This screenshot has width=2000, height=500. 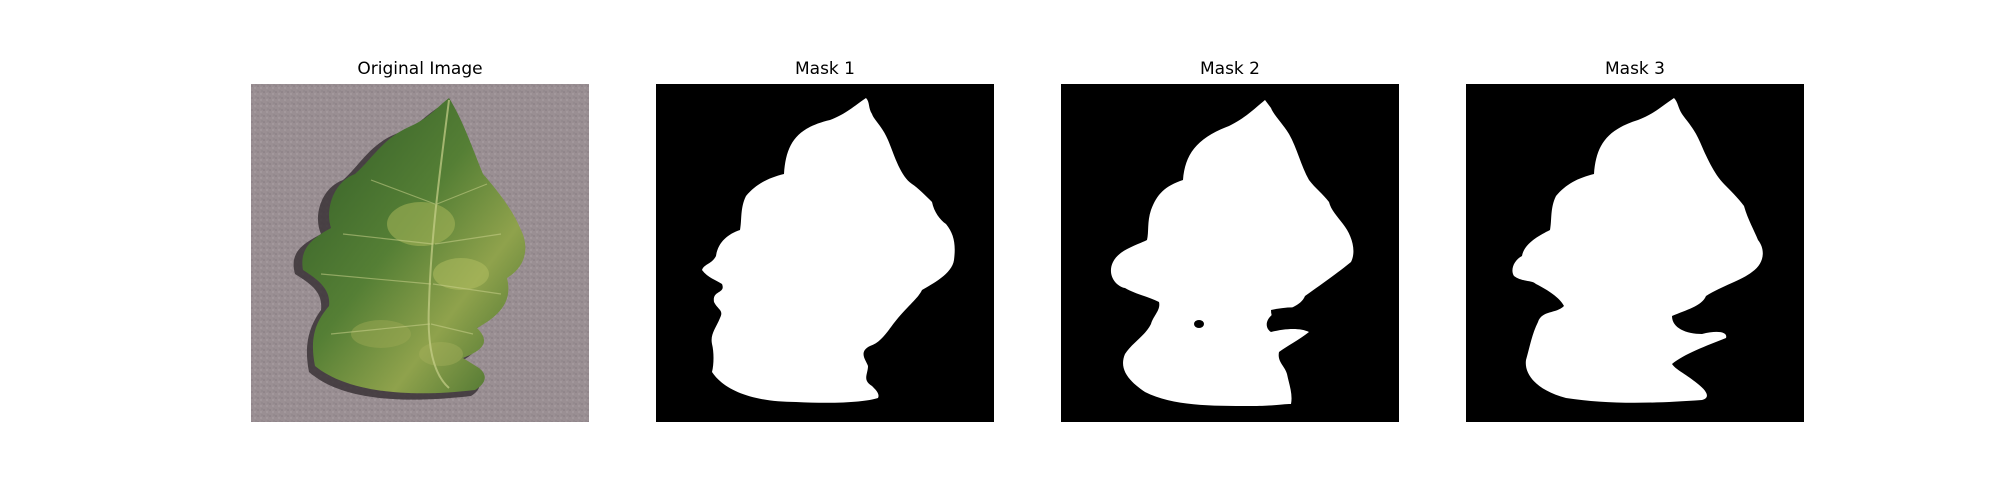 I want to click on mask-2-leaf-region, so click(x=1232, y=253).